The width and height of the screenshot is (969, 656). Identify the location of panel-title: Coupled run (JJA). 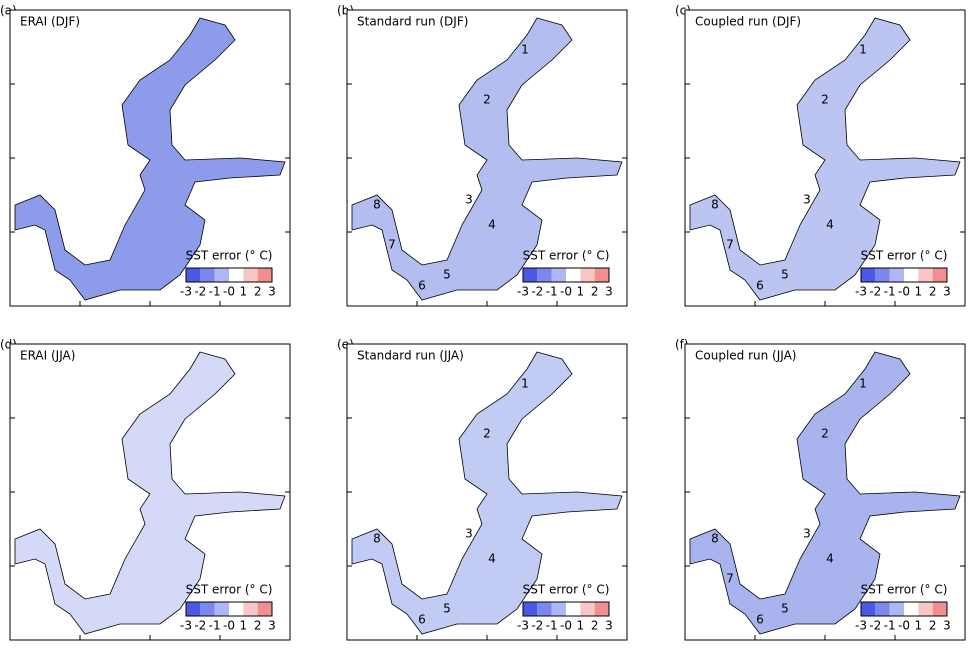
(746, 356).